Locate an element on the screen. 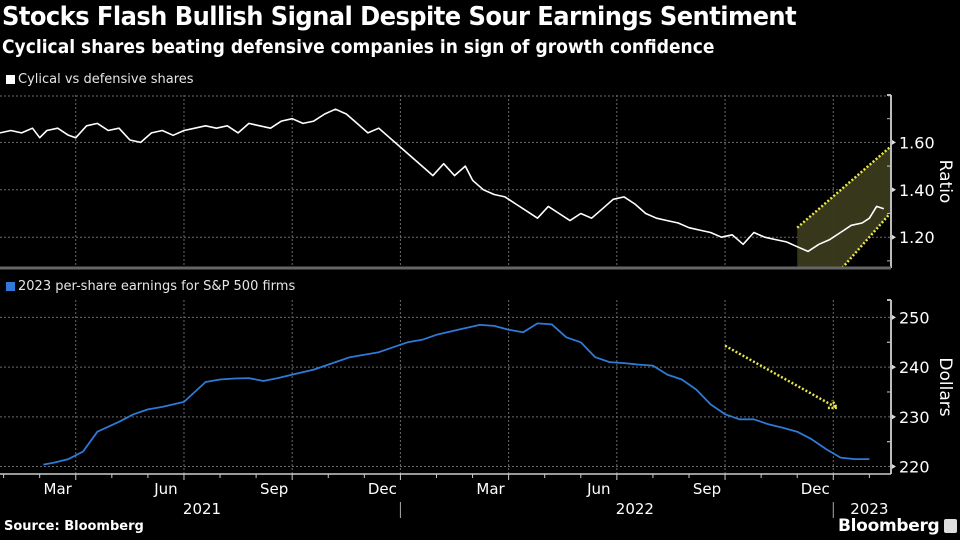  x-year-label: 2021 is located at coordinates (202, 509).